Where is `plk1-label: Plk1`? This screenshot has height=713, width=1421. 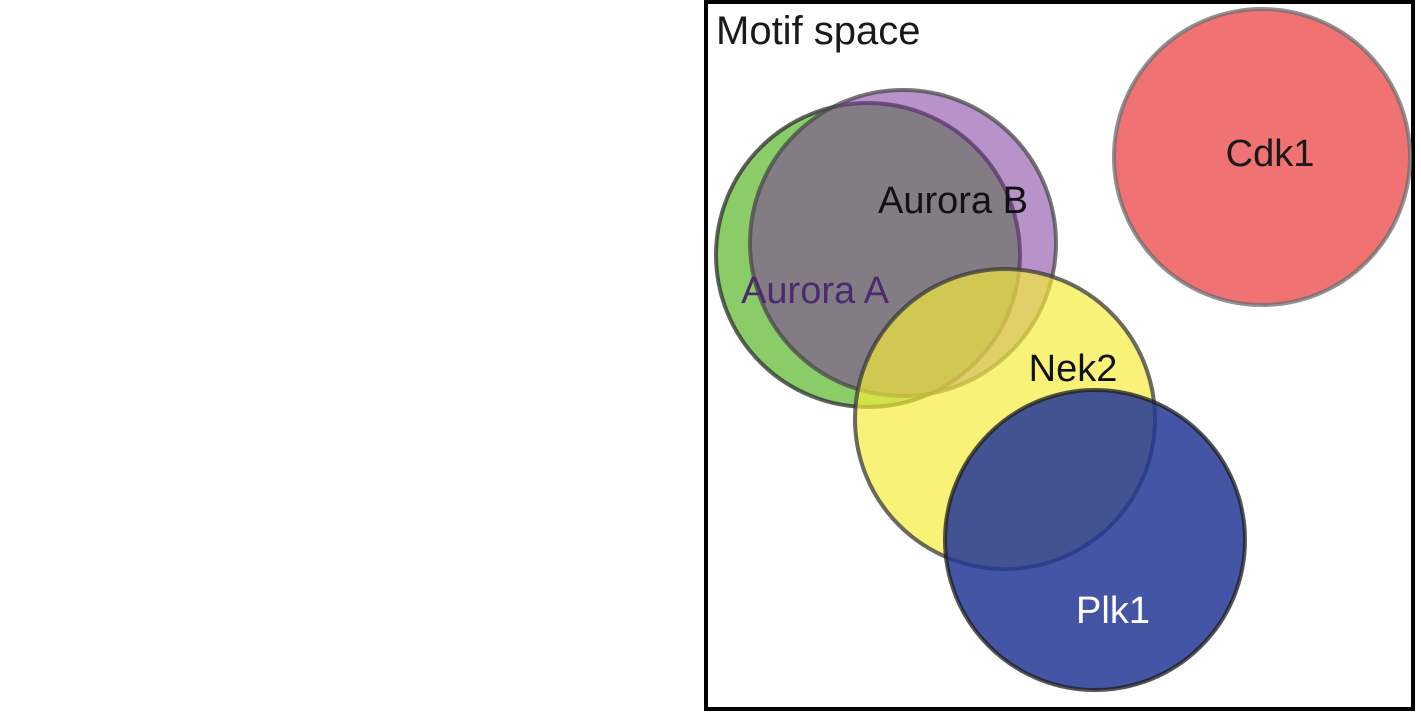 plk1-label: Plk1 is located at coordinates (1113, 611).